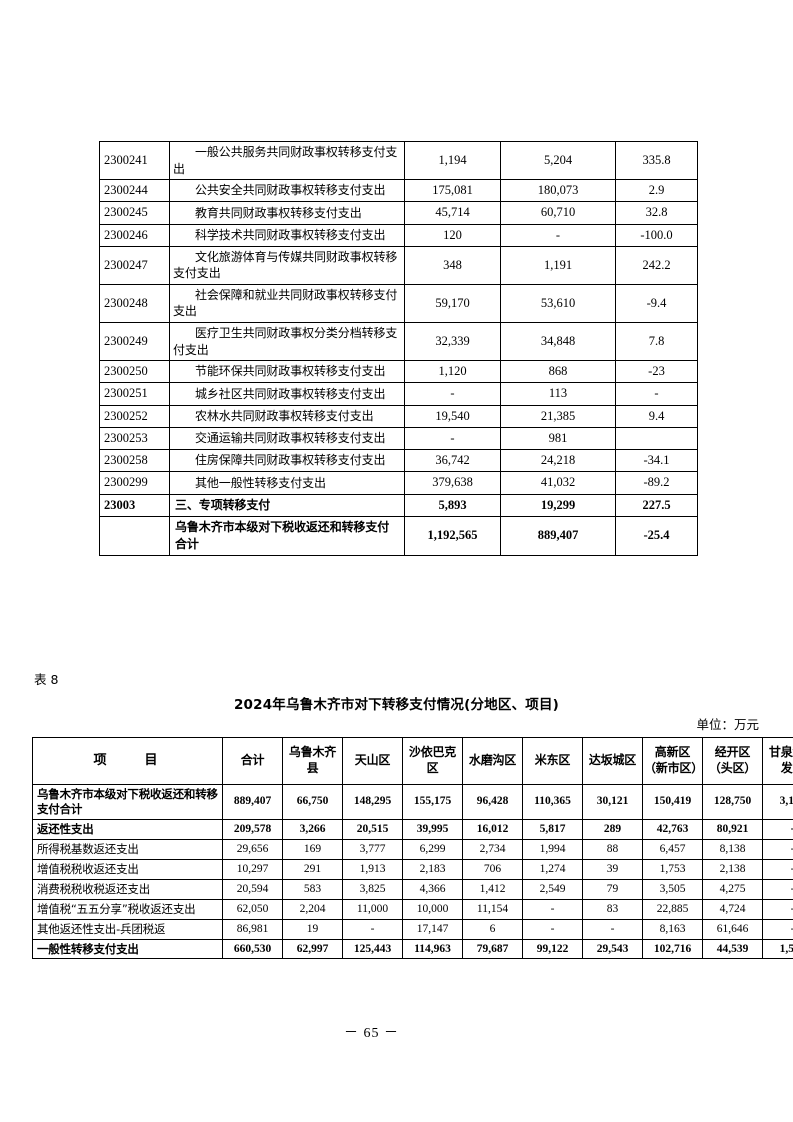 This screenshot has height=1122, width=793. I want to click on value-cell: 32,339, so click(452, 342).